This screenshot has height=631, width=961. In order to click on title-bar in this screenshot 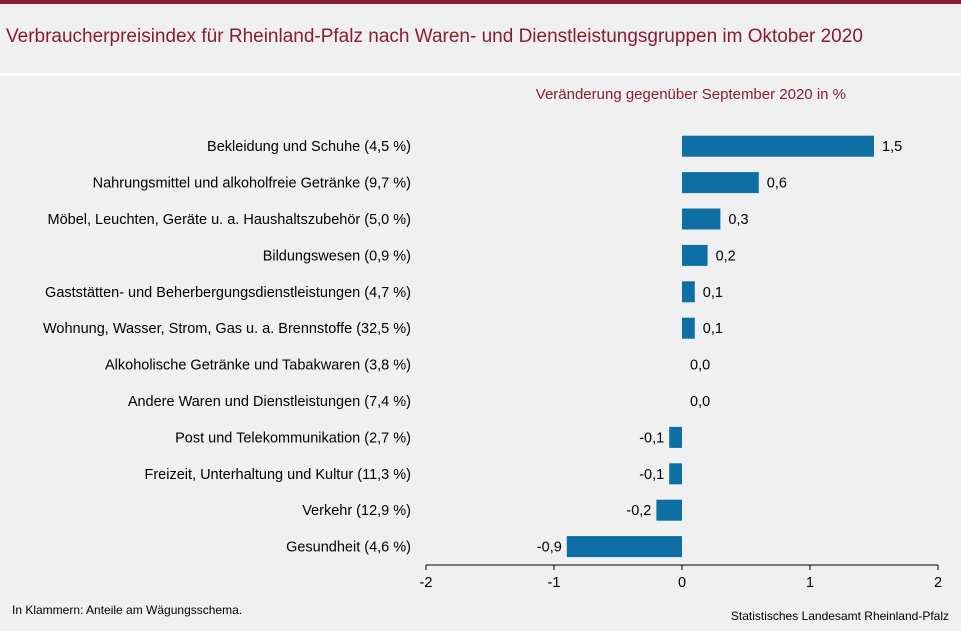, I will do `click(480, 38)`.